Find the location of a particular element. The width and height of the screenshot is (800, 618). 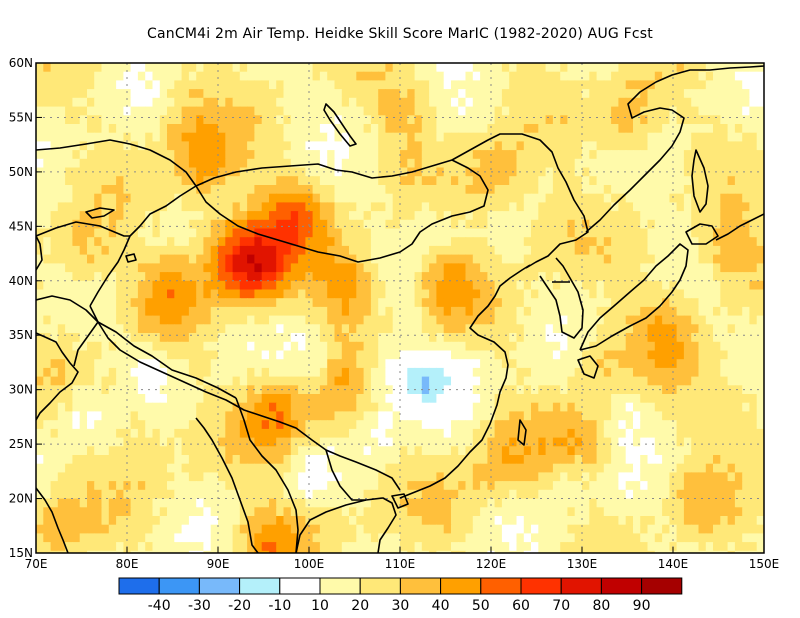

colorbar-label: -20 is located at coordinates (239, 606).